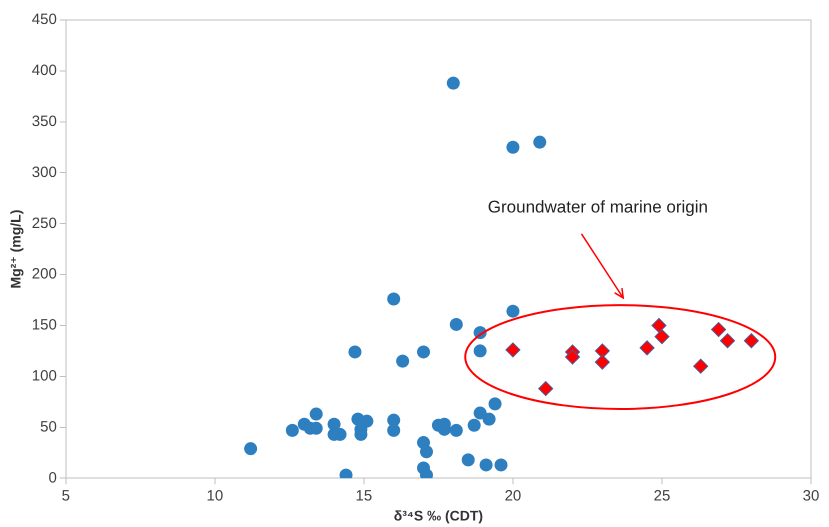  Describe the element at coordinates (44, 376) in the screenshot. I see `y-tick-label: 100` at that location.